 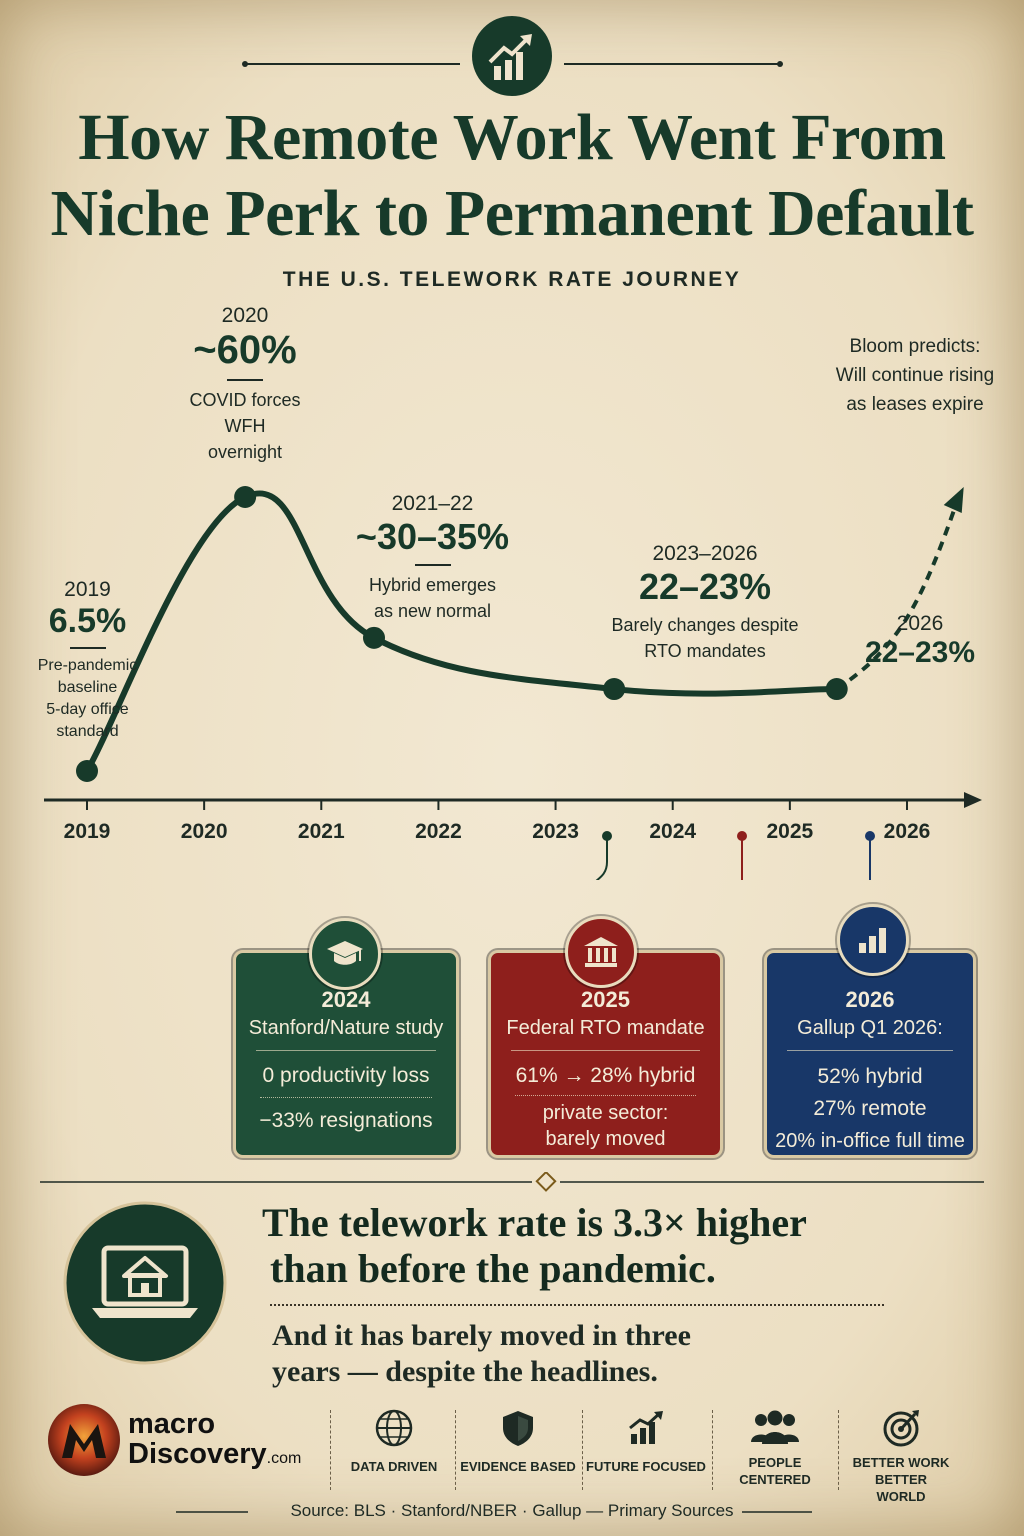 I want to click on x-axis-tick-label: 2019, so click(x=87, y=831).